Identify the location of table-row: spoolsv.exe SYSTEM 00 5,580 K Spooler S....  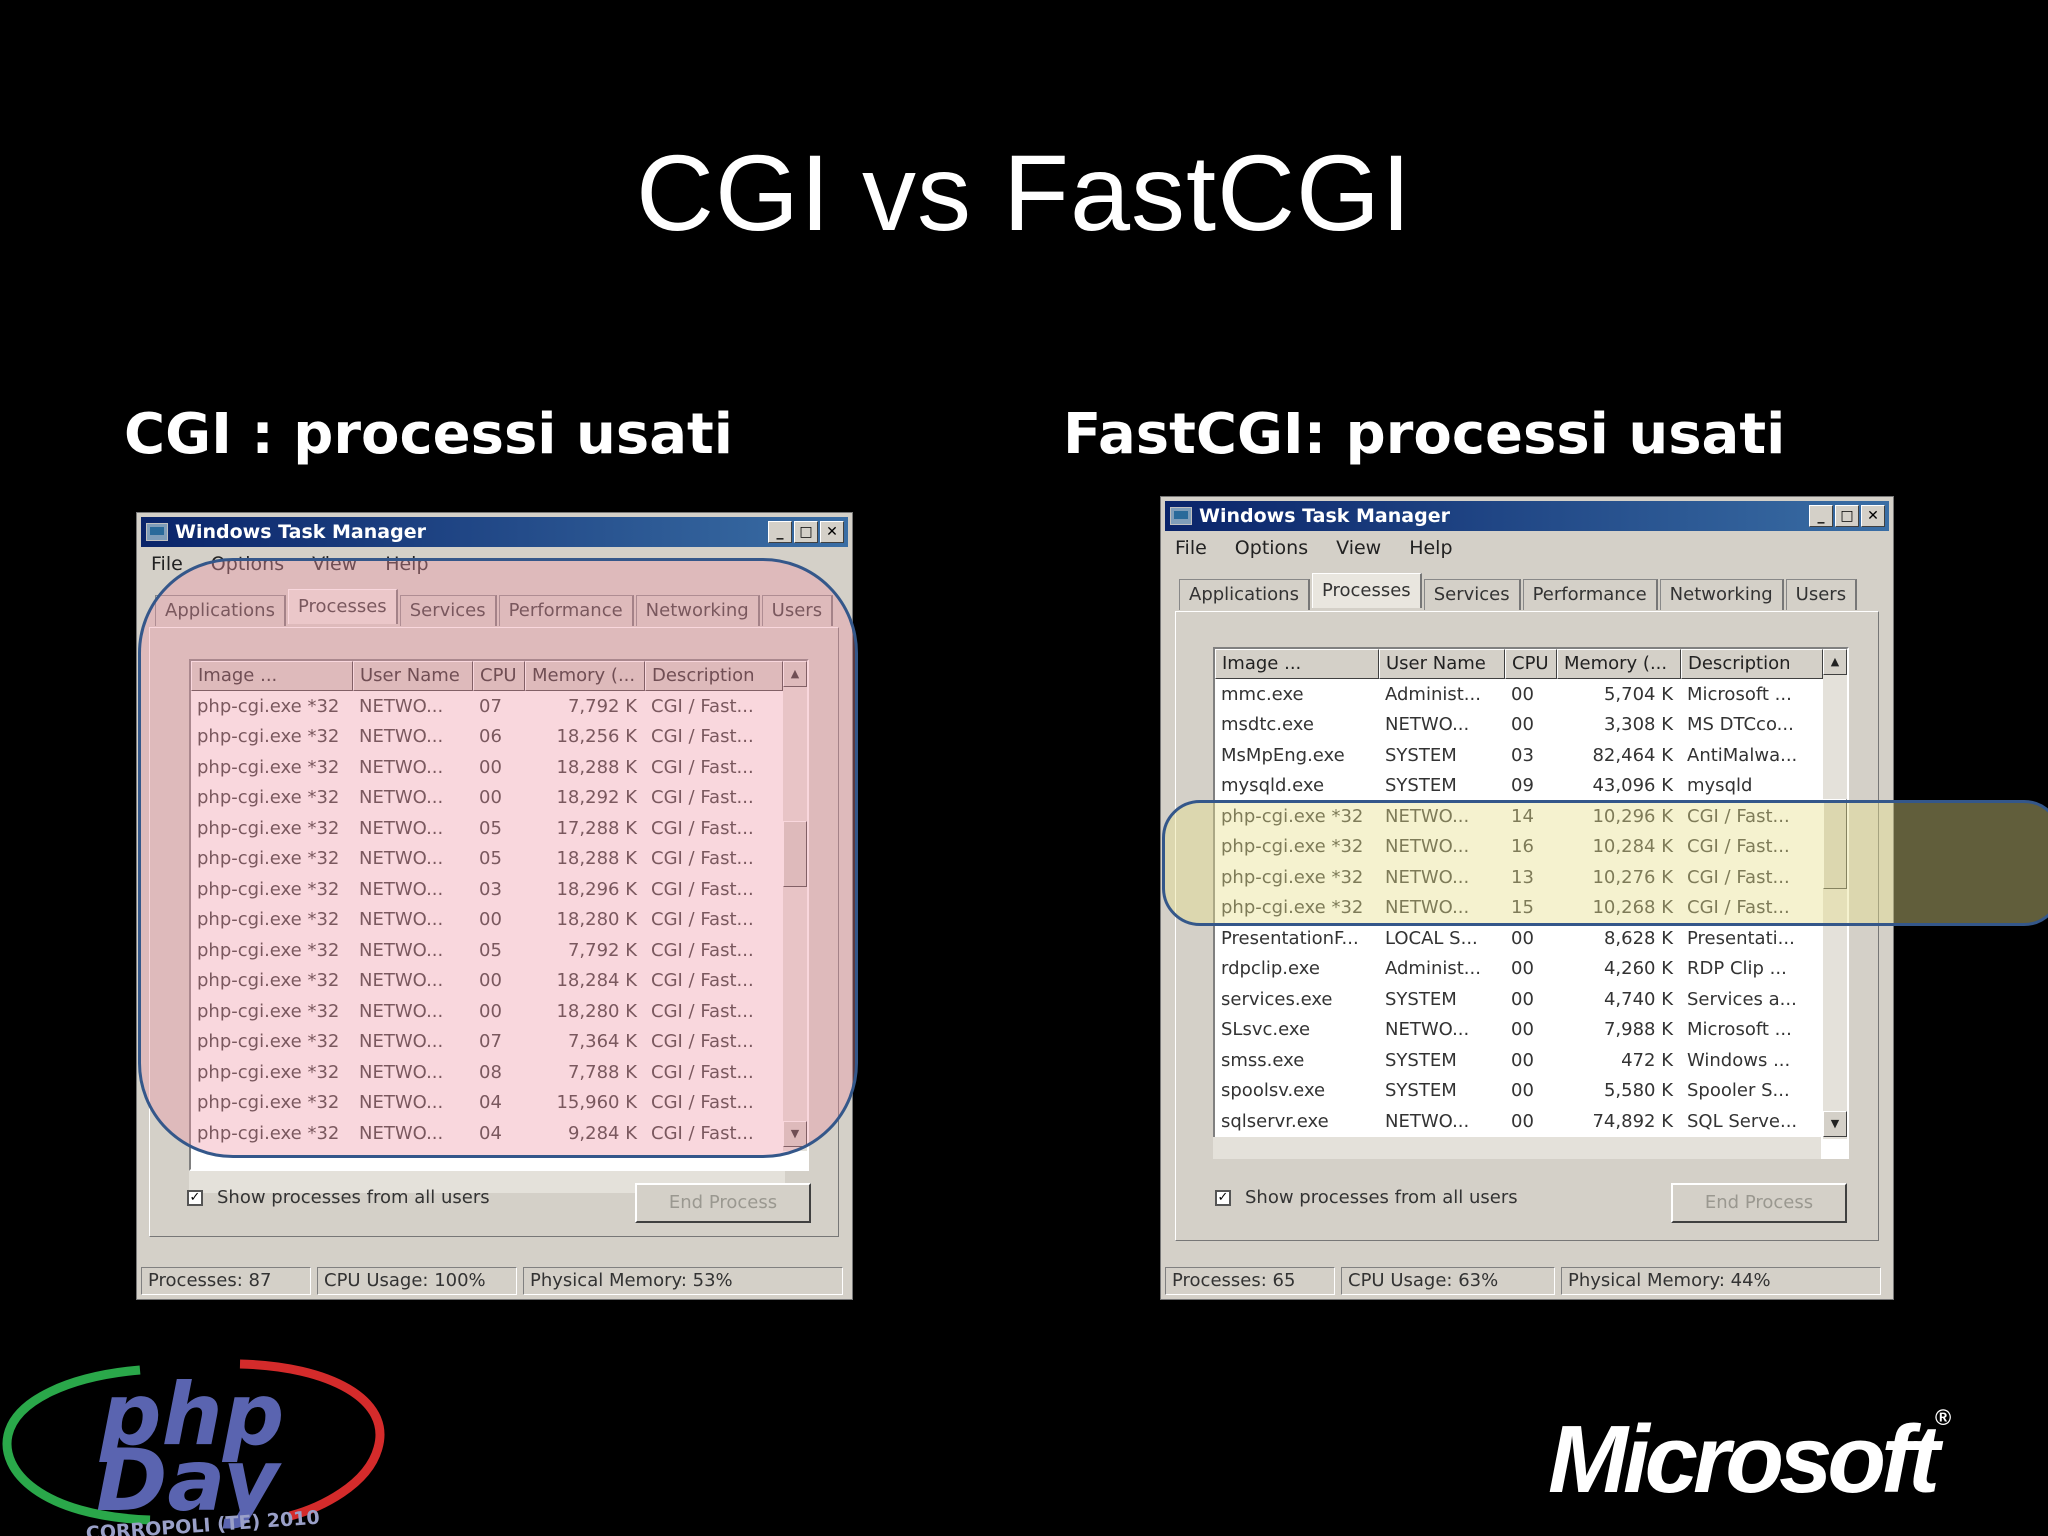
(1519, 1091).